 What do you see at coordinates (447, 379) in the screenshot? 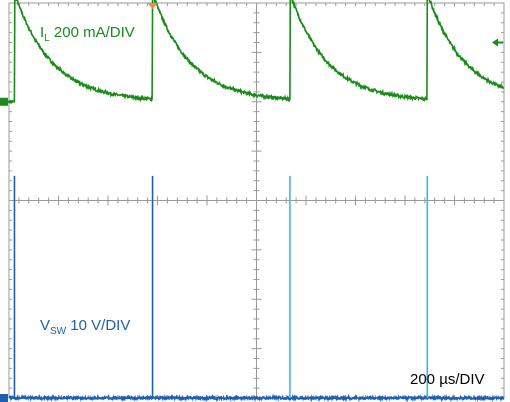
I see `timebase-label: 200 µs/DIV` at bounding box center [447, 379].